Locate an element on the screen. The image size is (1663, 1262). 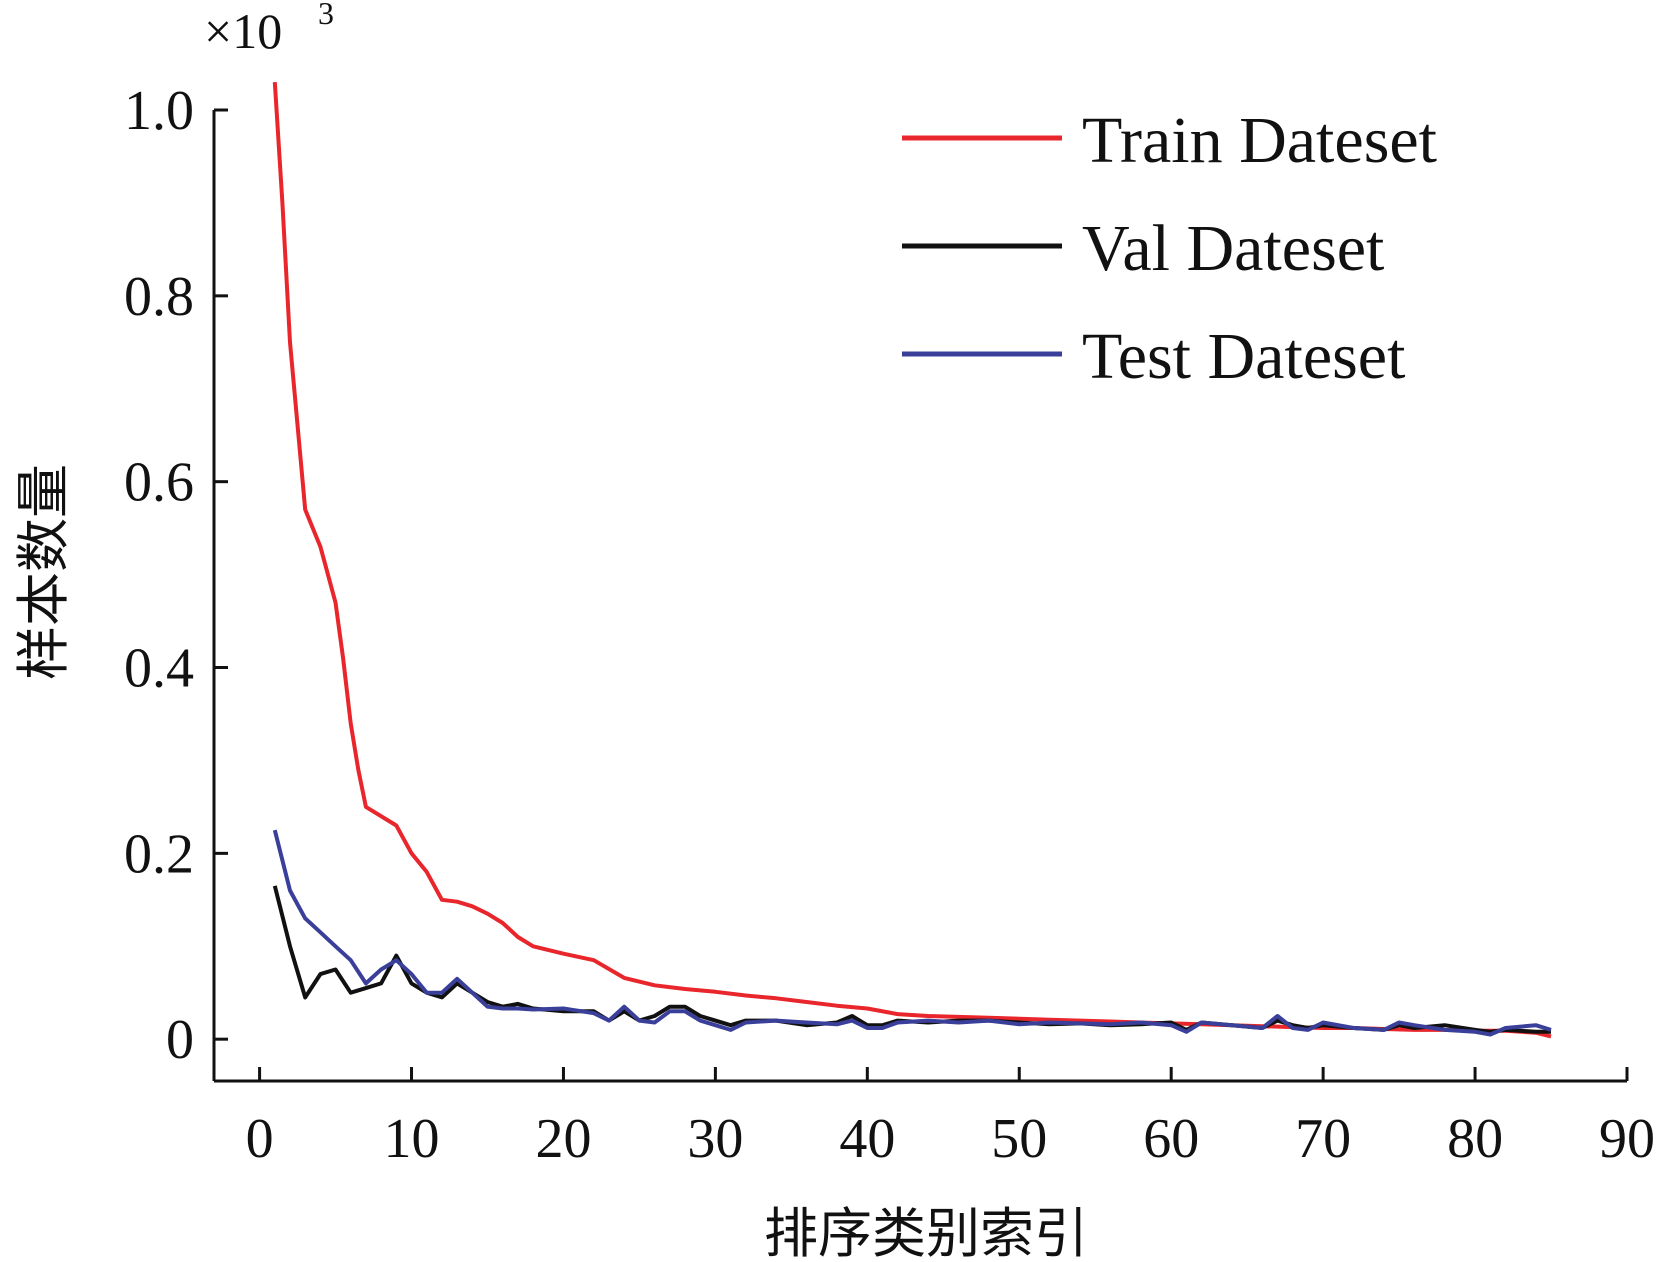
legend-label: Train Dateset is located at coordinates (1259, 140).